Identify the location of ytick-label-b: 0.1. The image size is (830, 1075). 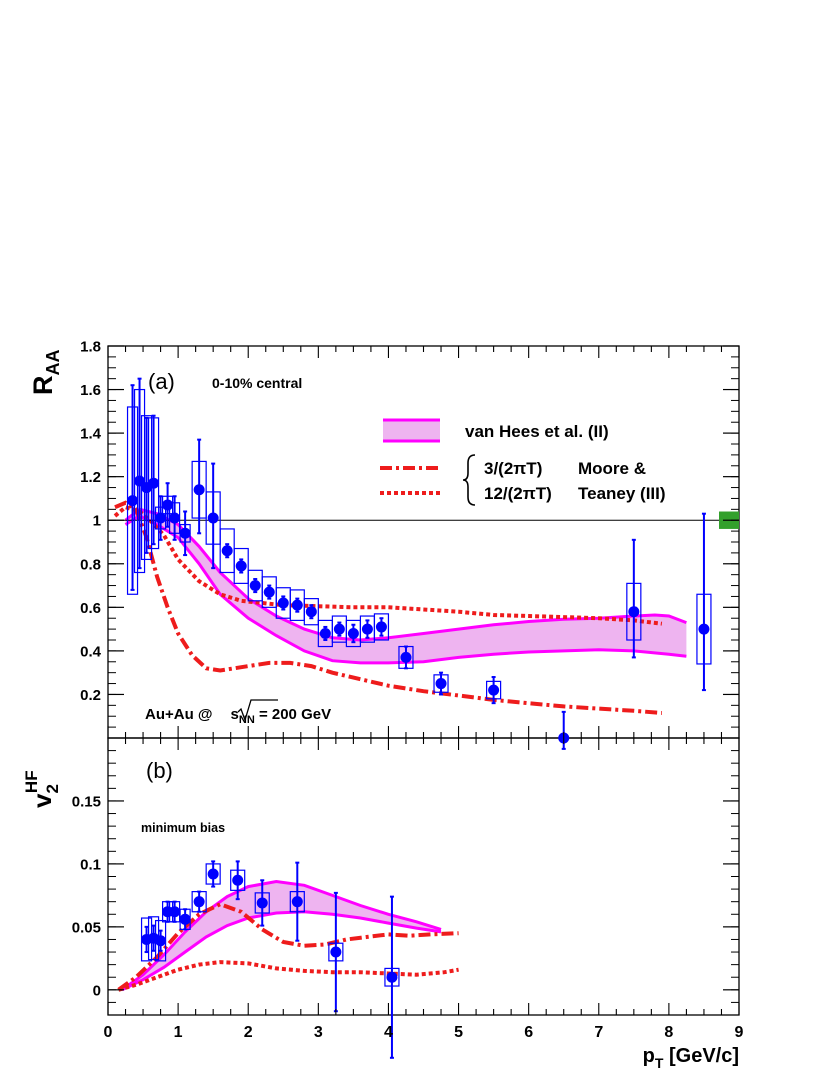
(90, 864).